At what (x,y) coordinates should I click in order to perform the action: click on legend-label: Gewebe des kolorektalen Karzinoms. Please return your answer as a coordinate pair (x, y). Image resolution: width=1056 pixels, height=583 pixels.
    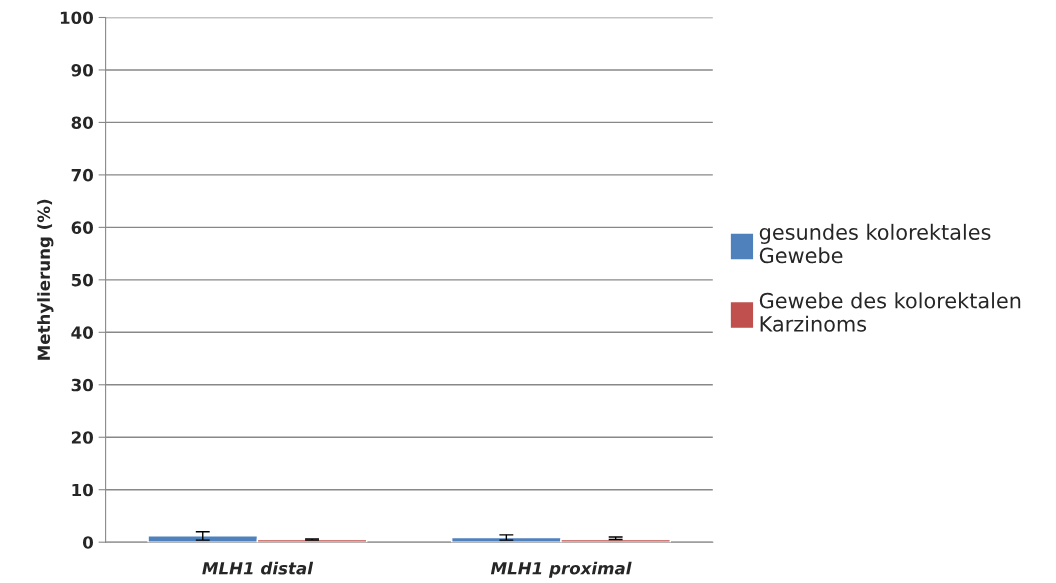
    Looking at the image, I should click on (890, 312).